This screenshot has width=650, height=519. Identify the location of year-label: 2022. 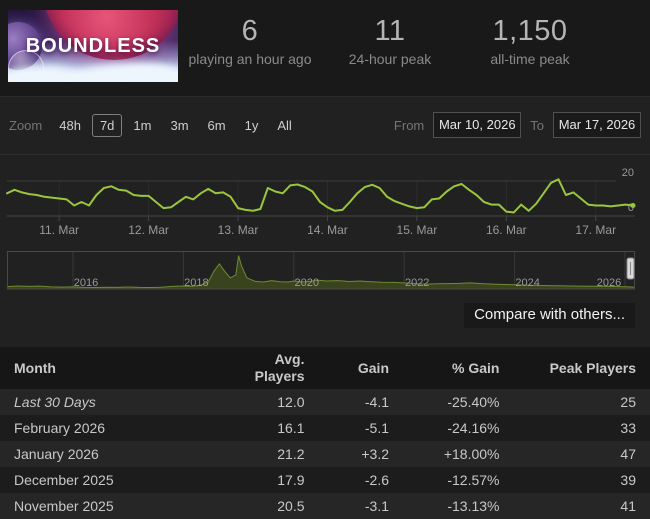
(417, 283).